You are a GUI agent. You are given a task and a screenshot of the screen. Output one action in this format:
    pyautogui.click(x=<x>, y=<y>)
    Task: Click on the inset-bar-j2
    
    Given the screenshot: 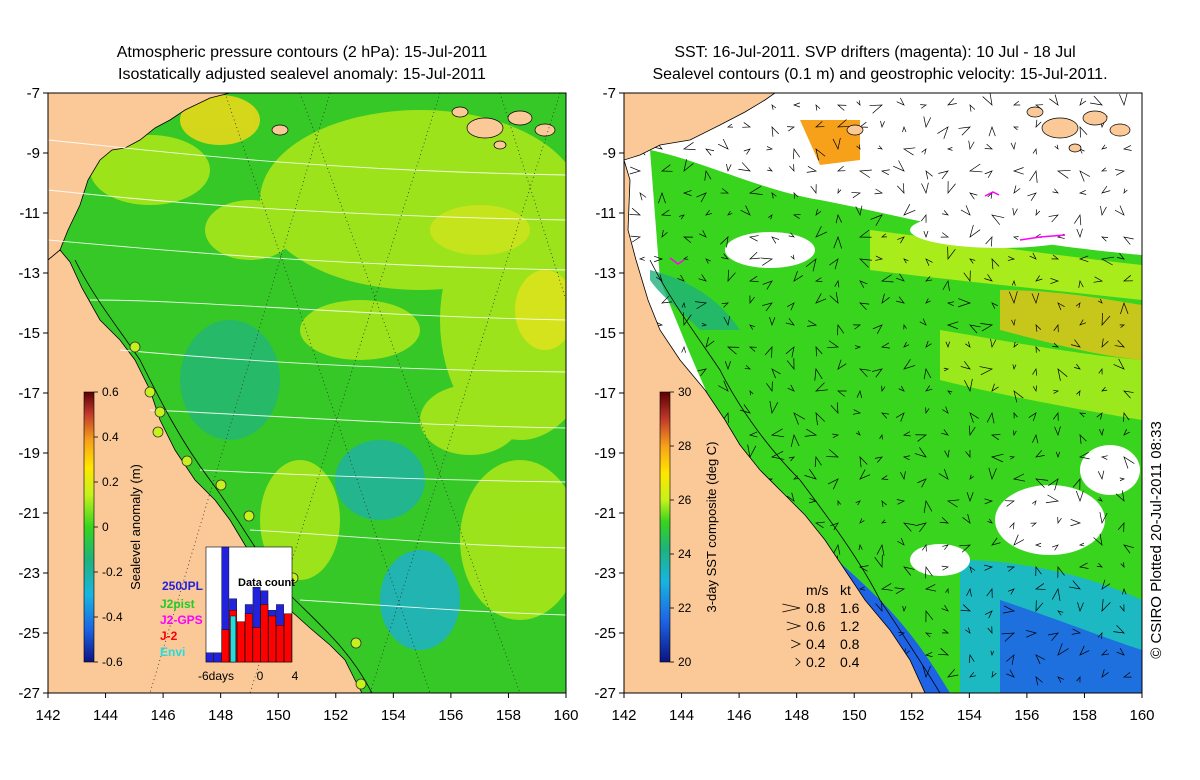 What is the action you would take?
    pyautogui.click(x=287, y=638)
    